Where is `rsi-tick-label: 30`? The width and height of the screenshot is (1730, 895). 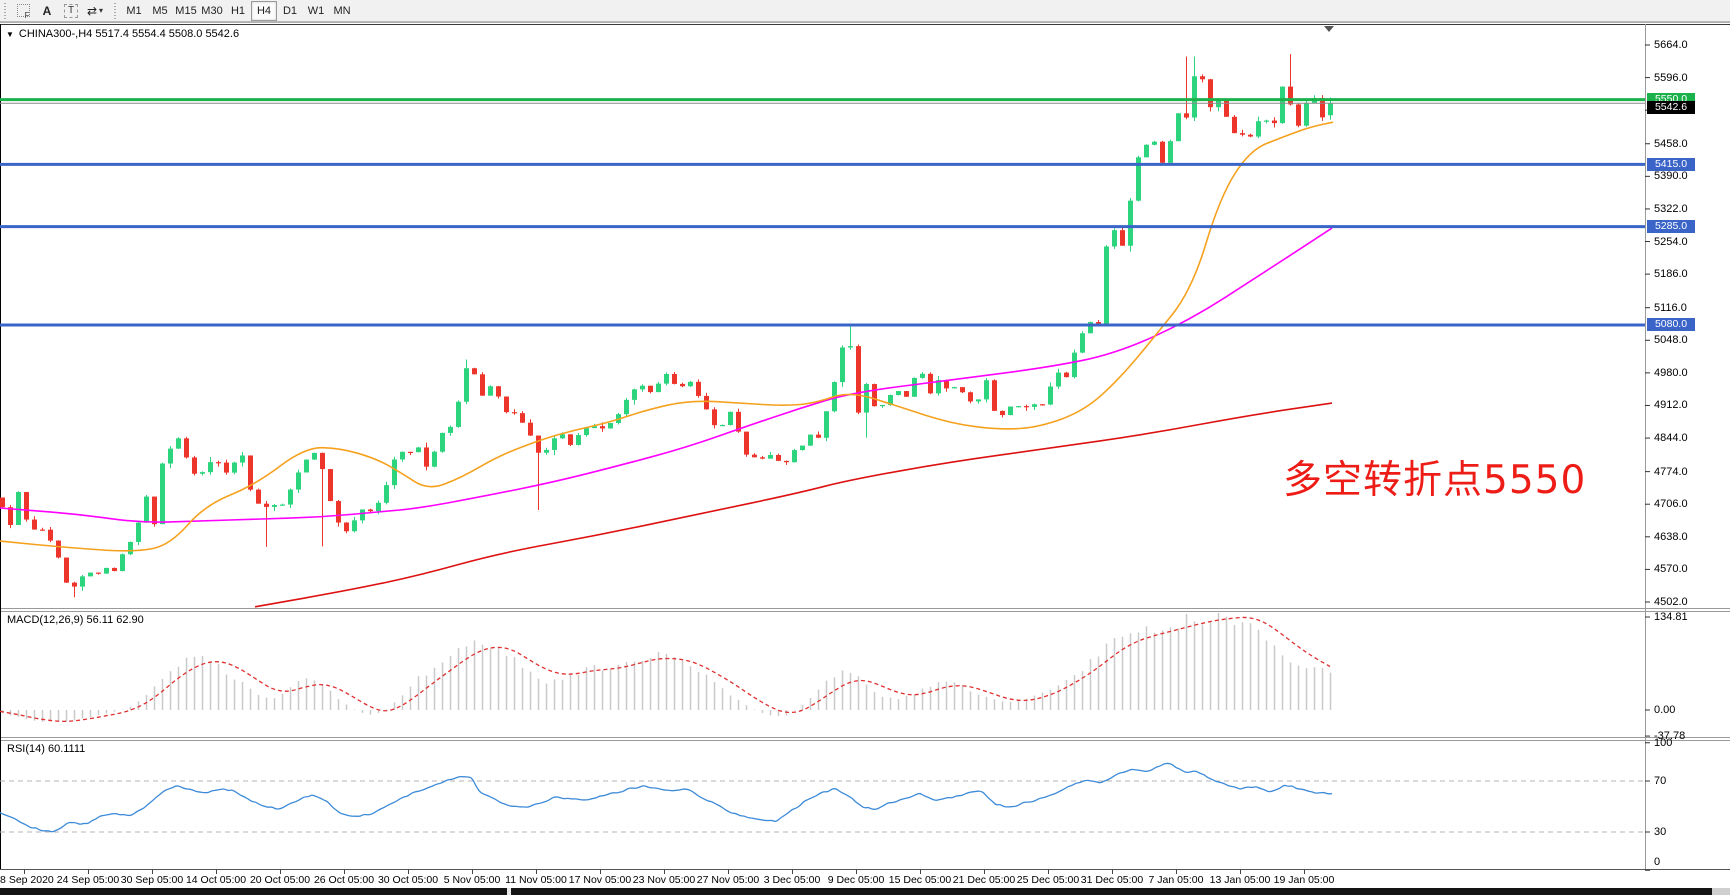 rsi-tick-label: 30 is located at coordinates (1660, 832).